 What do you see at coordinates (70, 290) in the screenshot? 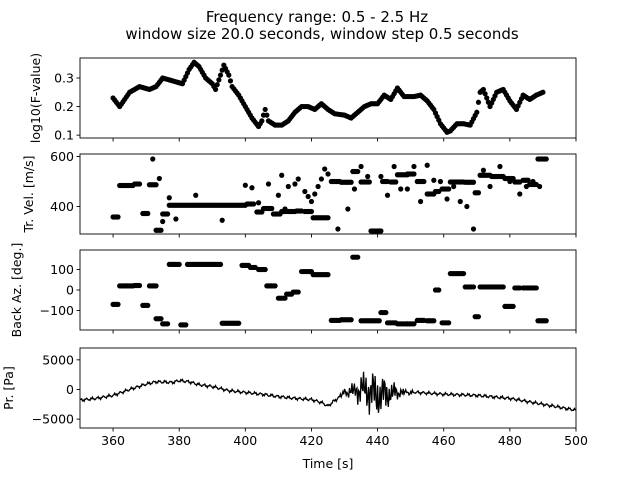
I see `backaz-y-tick-label-0: 0` at bounding box center [70, 290].